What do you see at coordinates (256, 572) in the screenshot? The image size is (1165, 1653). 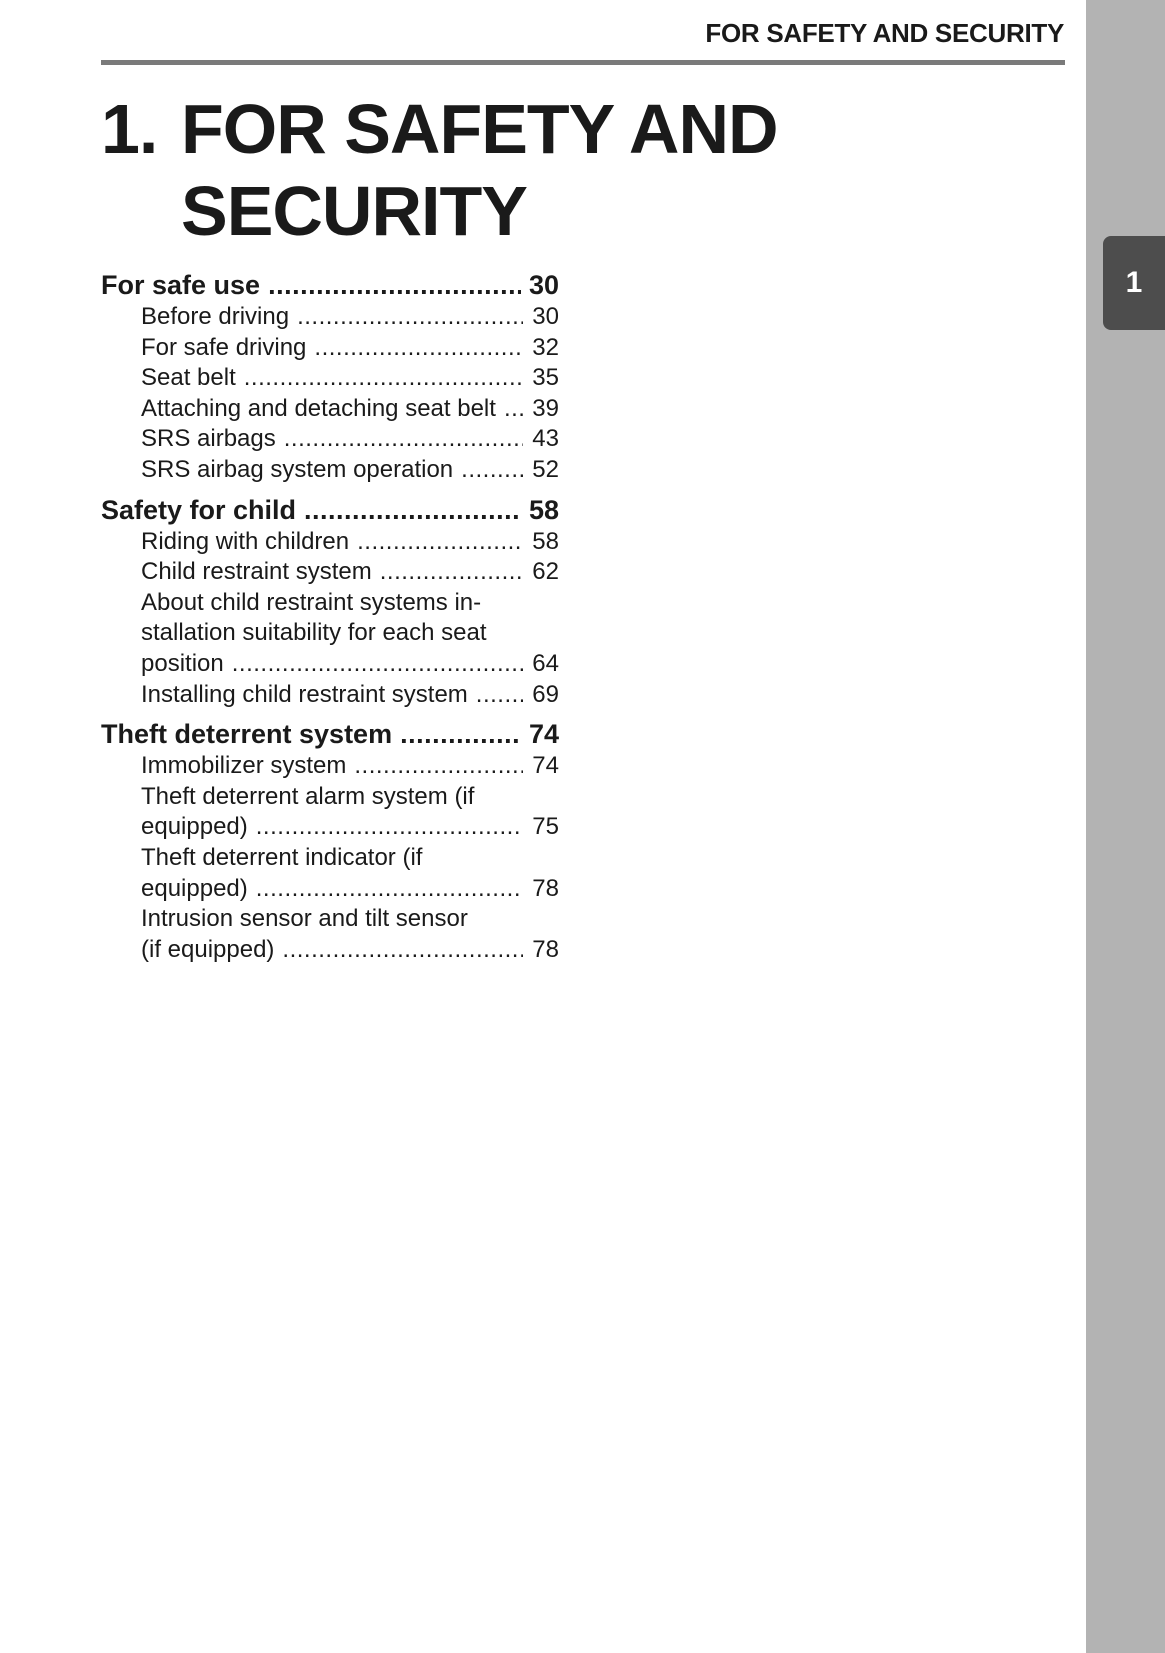 I see `toc-entry-label: Child restraint system` at bounding box center [256, 572].